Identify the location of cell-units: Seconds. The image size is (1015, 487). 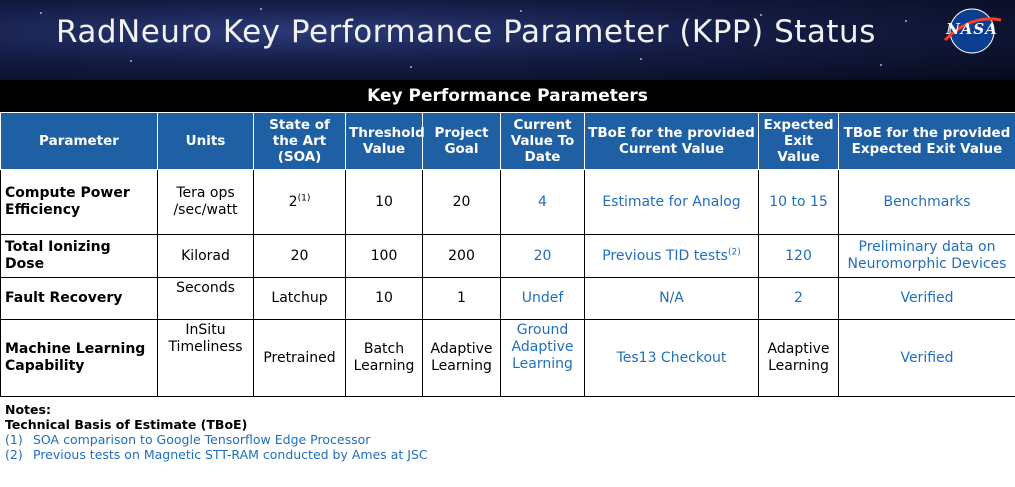
(205, 298).